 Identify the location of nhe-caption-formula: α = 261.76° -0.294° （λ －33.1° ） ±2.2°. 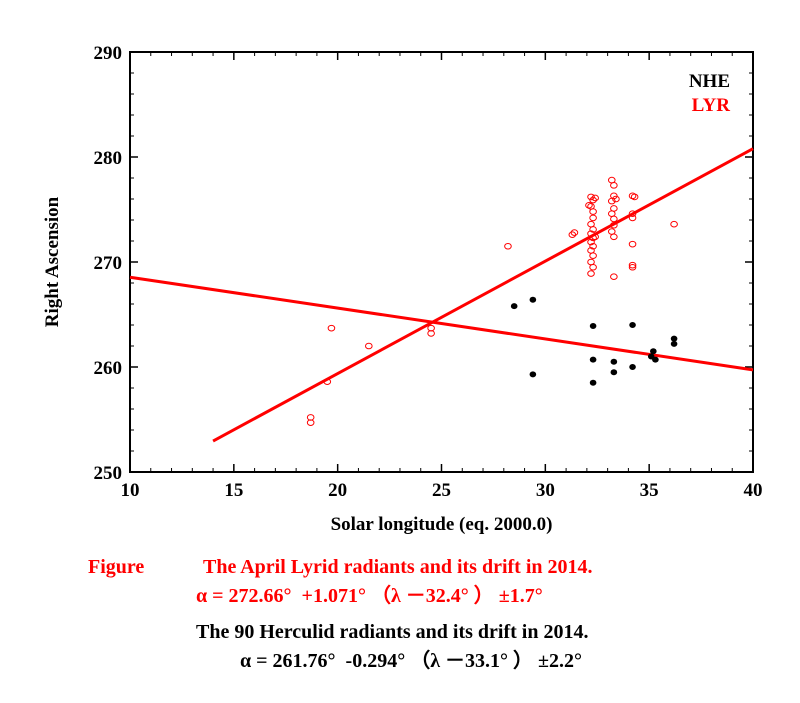
(411, 661).